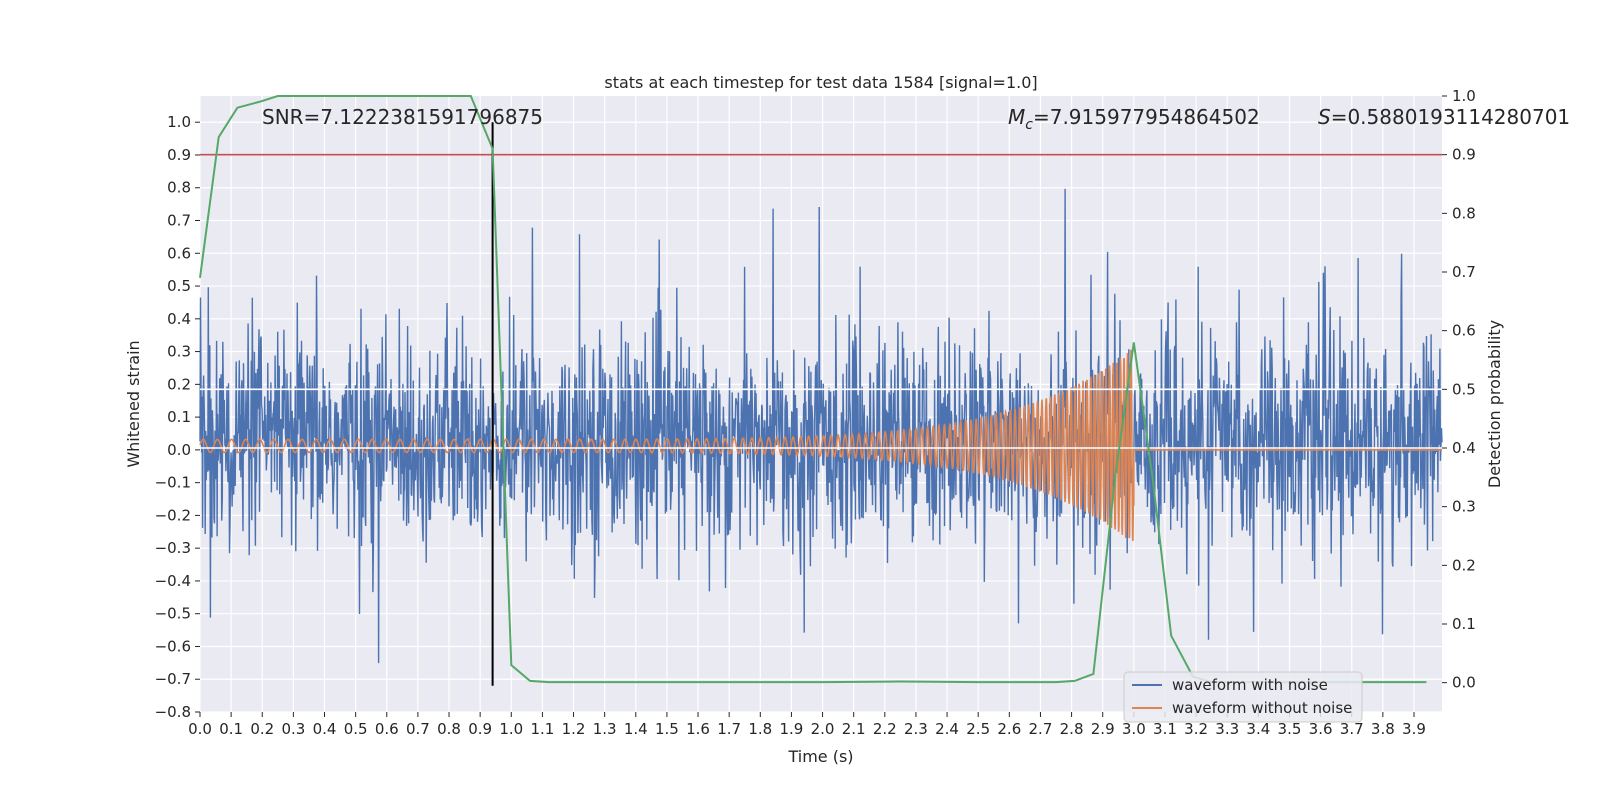  Describe the element at coordinates (1464, 155) in the screenshot. I see `y2-tick-label: 0.9` at that location.